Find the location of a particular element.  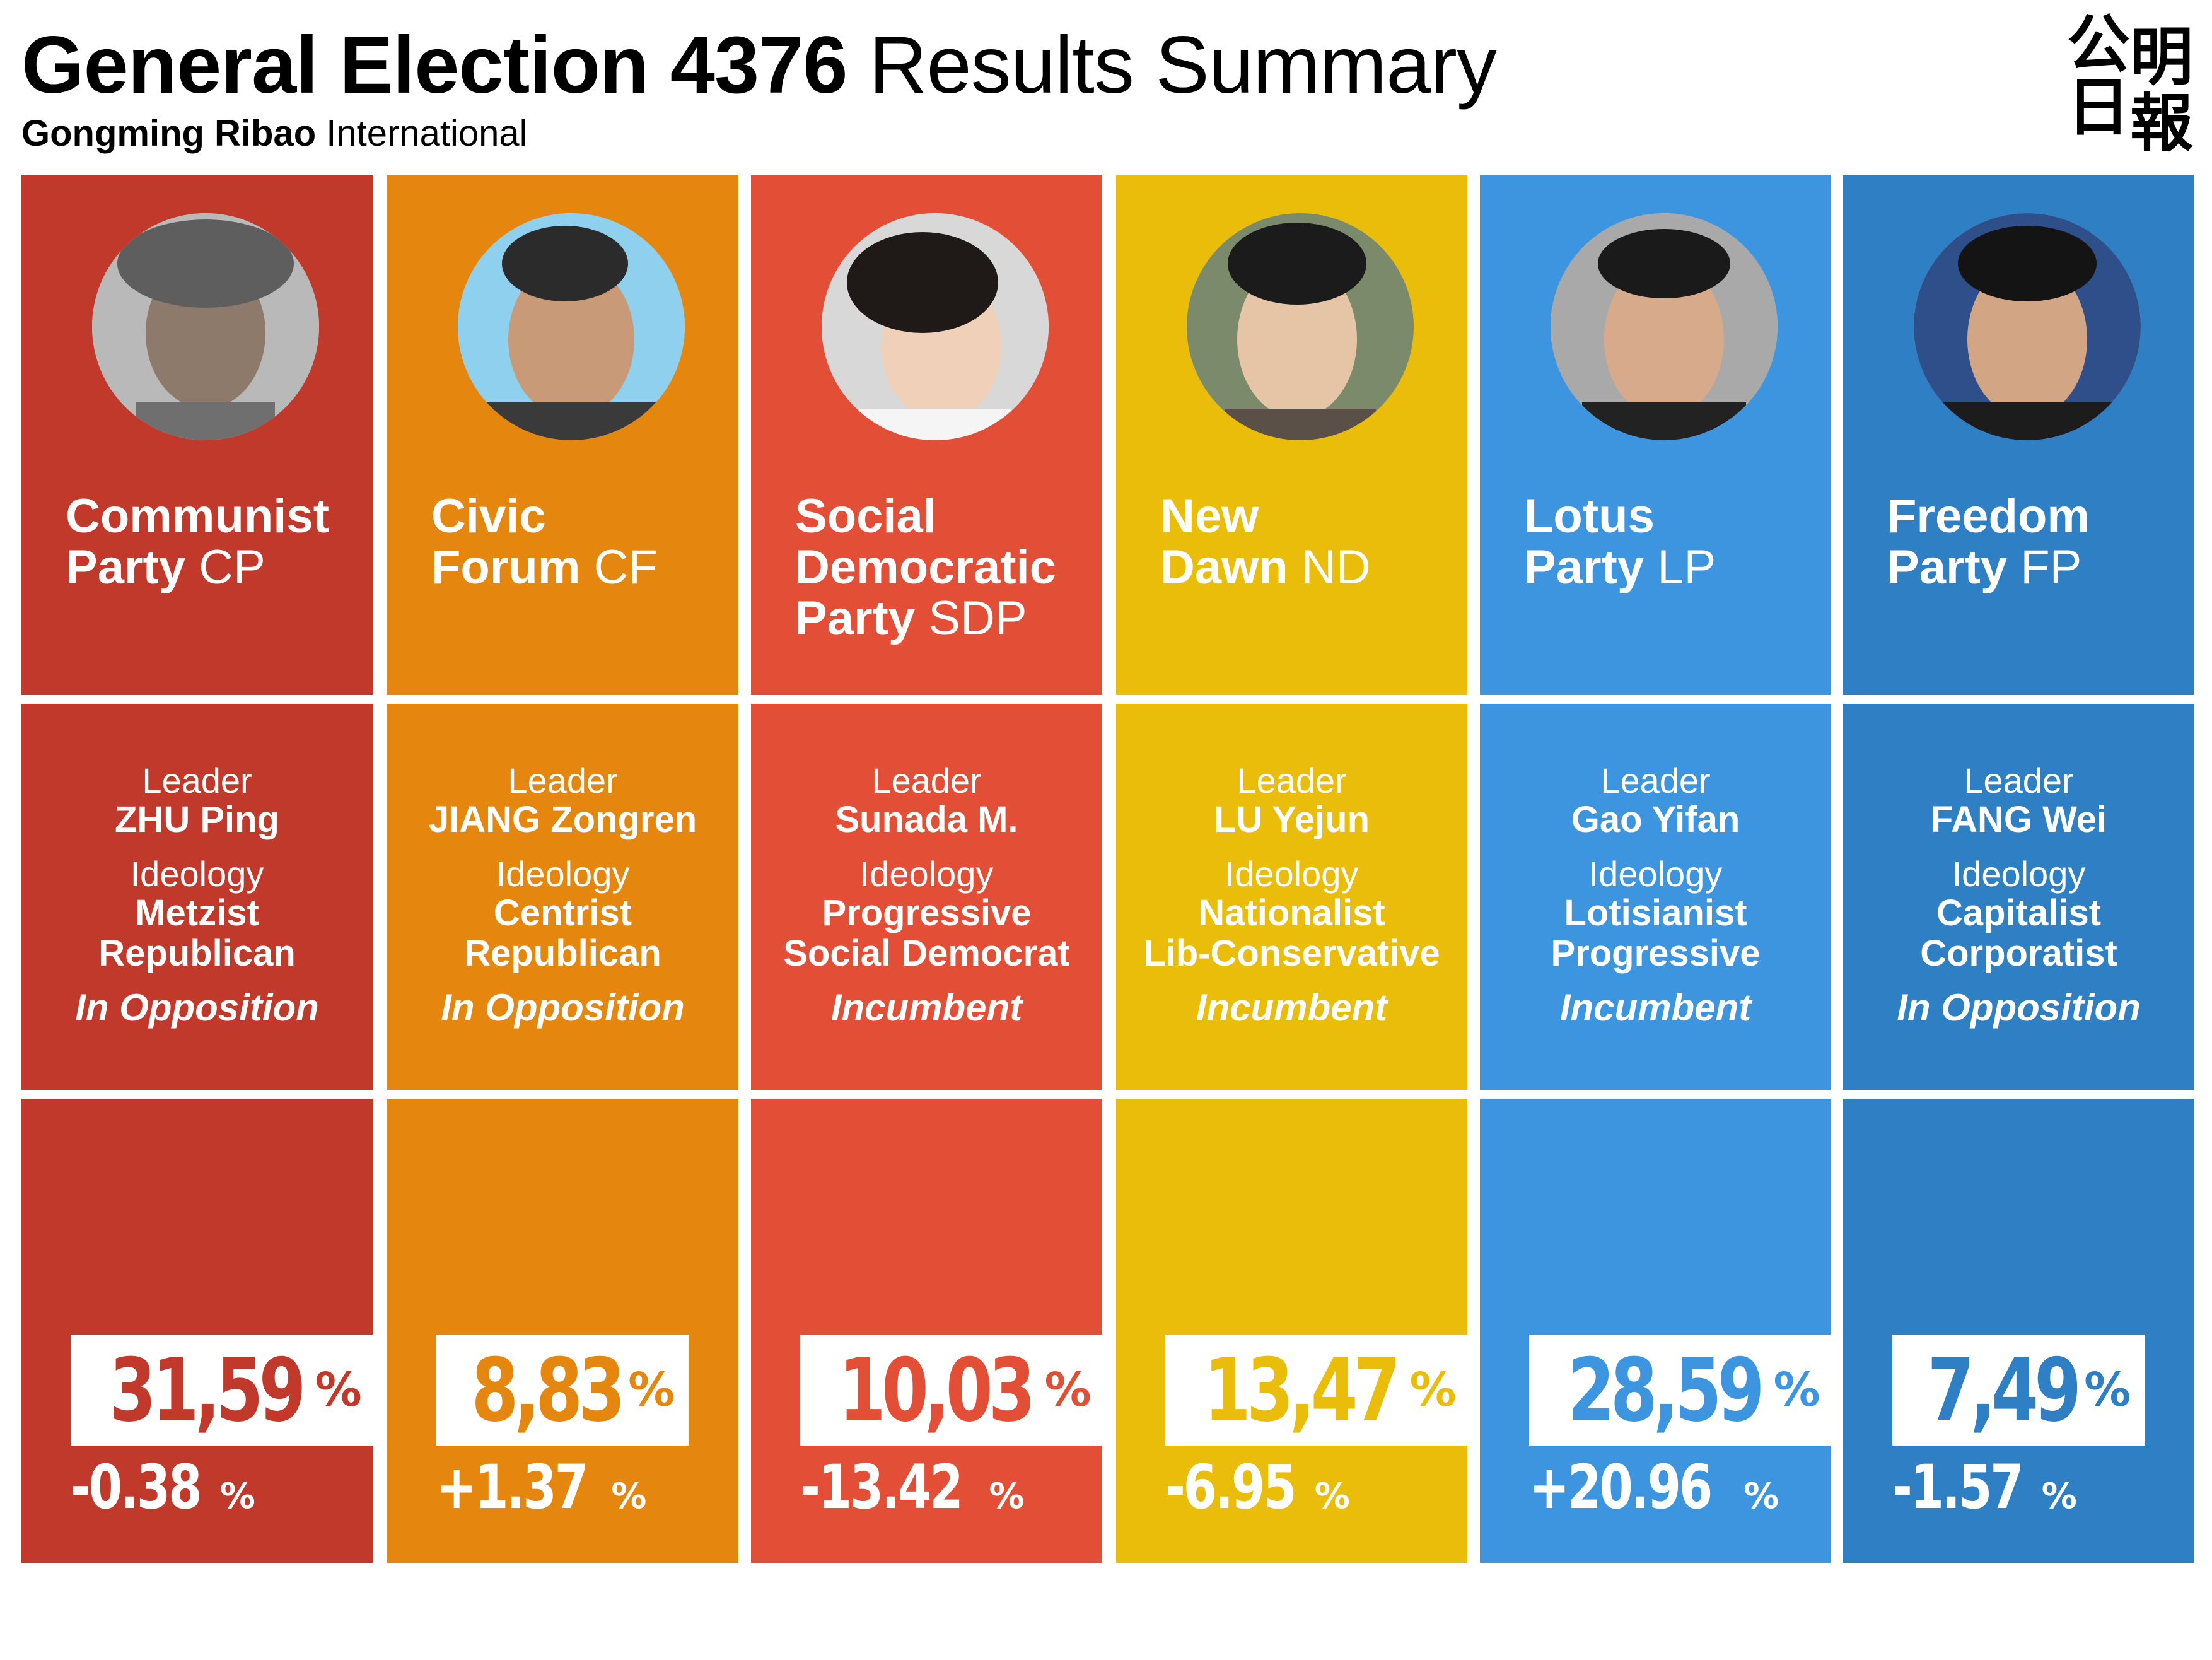

party-name-line: Communist is located at coordinates (197, 516).